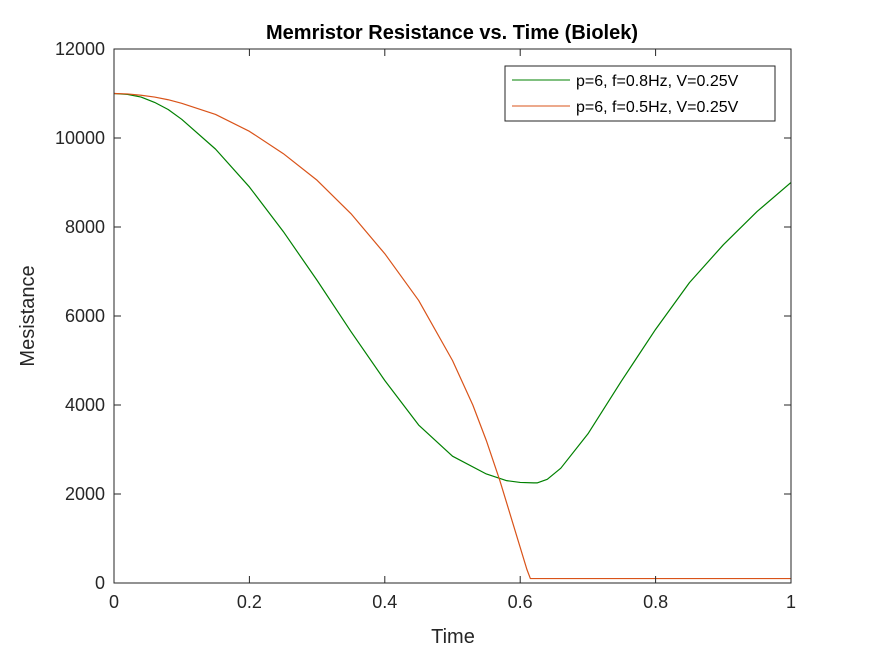 The image size is (875, 661). What do you see at coordinates (85, 405) in the screenshot?
I see `y-tick-label: 4000` at bounding box center [85, 405].